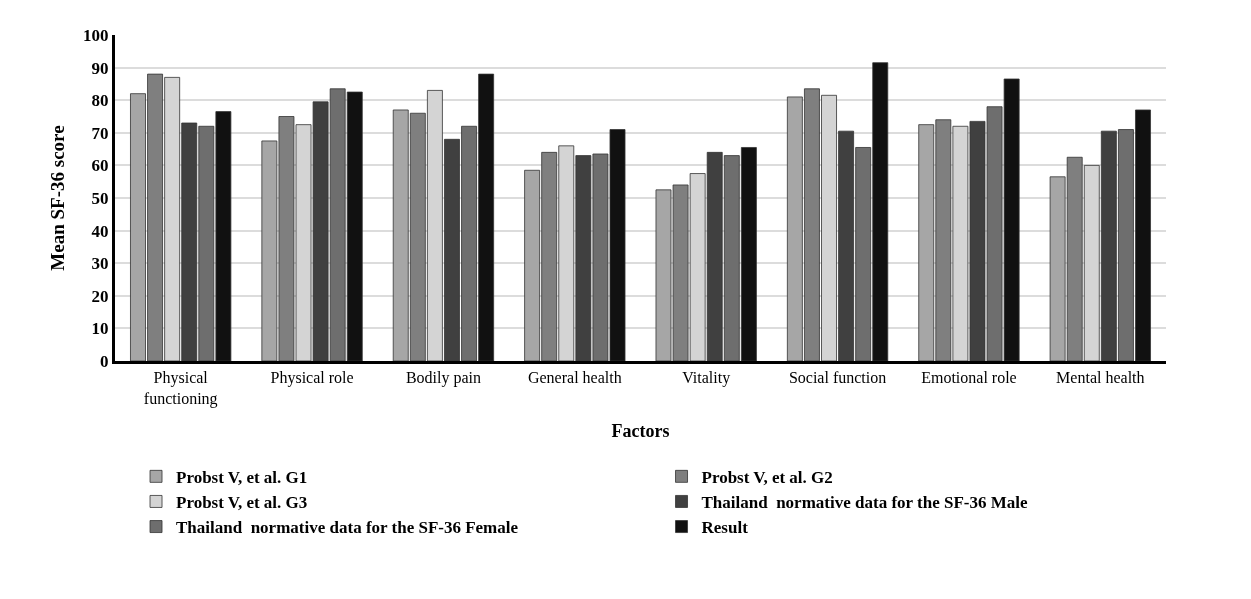 The image size is (1251, 599). Describe the element at coordinates (443, 378) in the screenshot. I see `x-tick-label: Bodily pain` at that location.